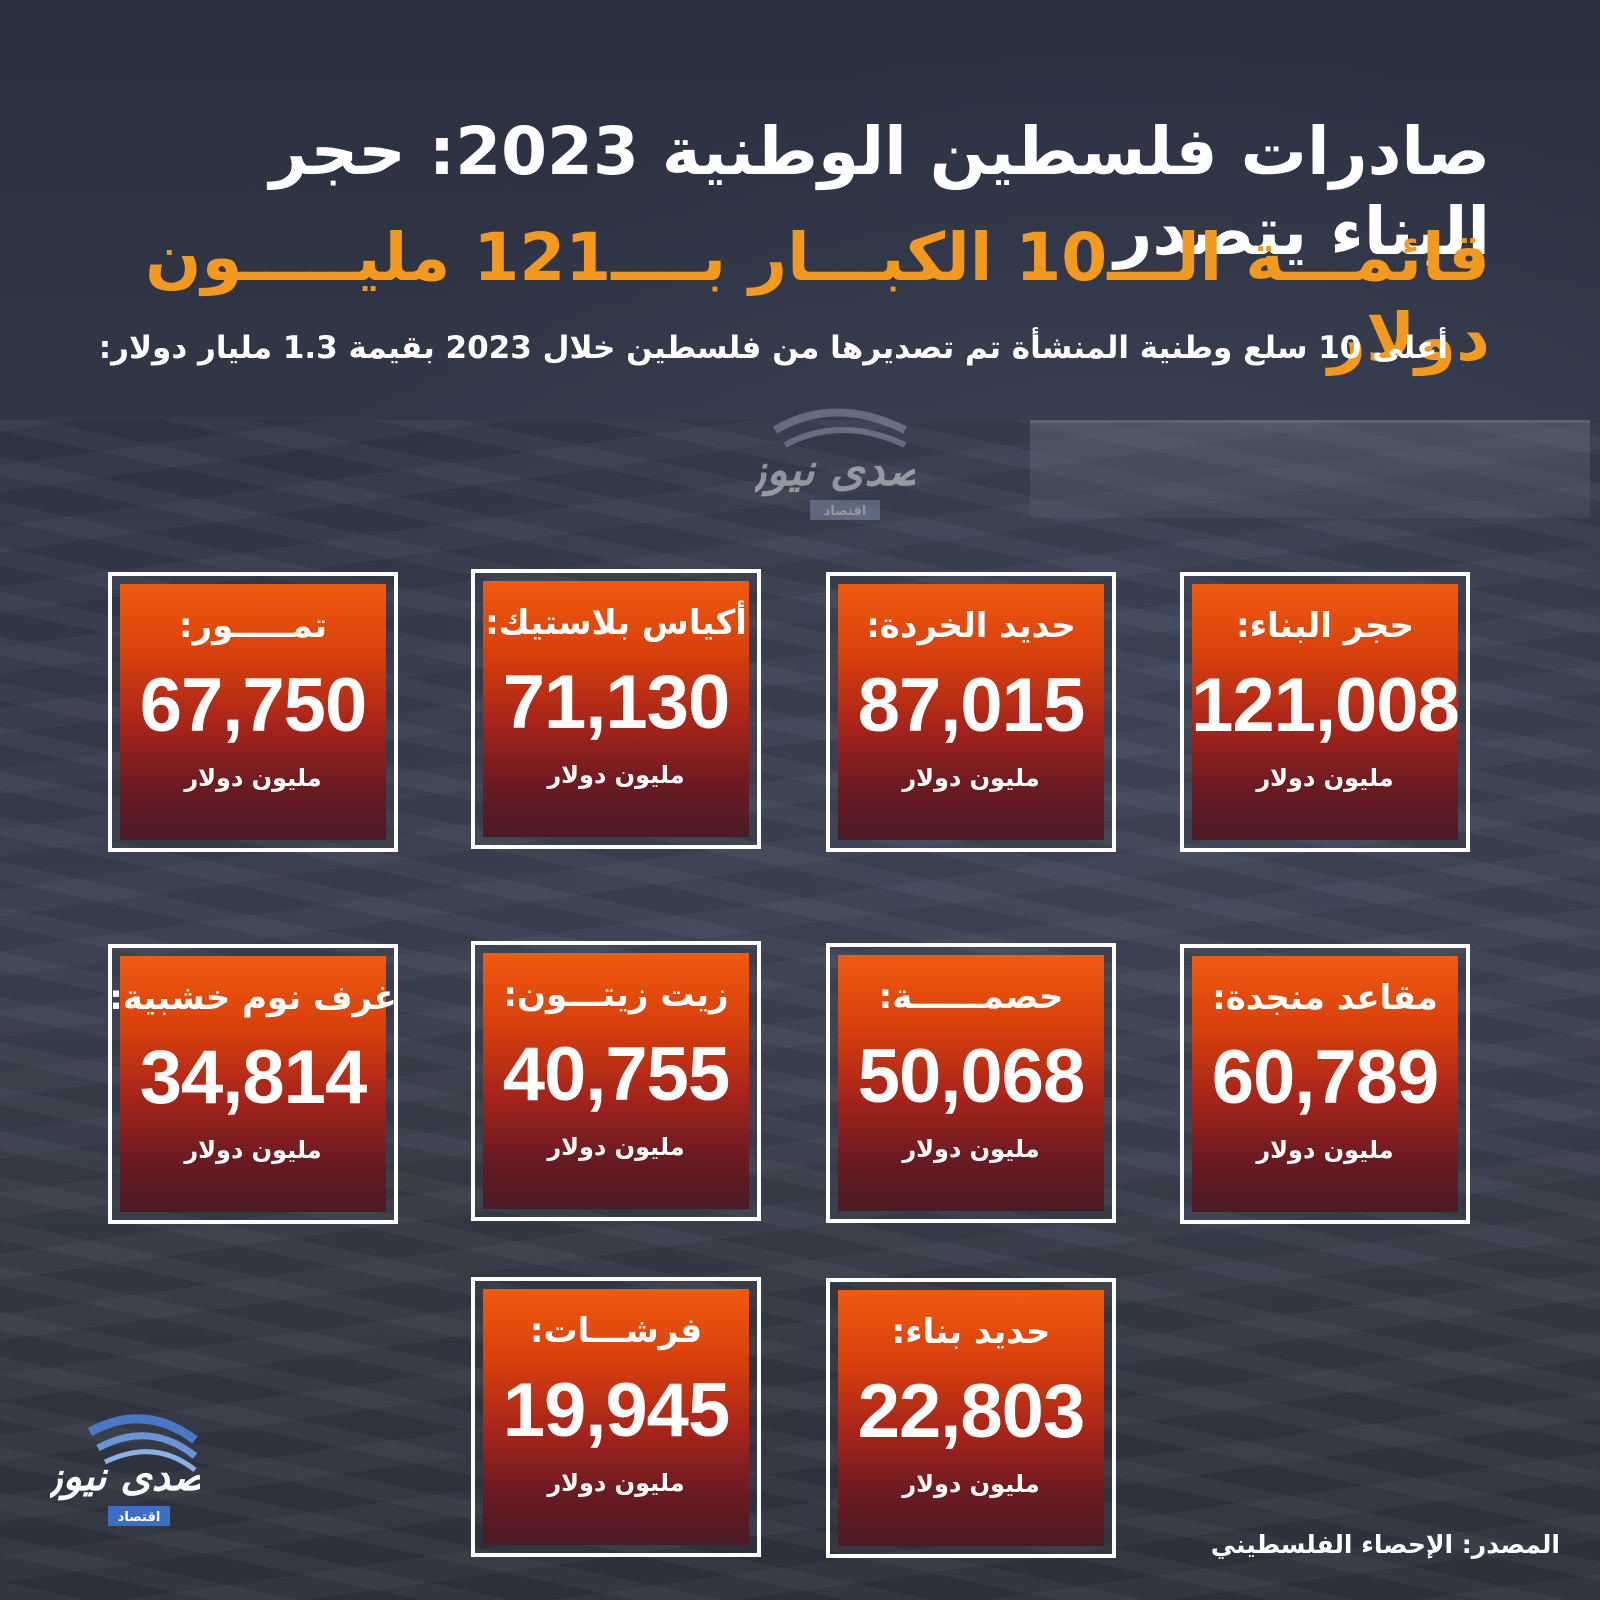 The image size is (1600, 1600). What do you see at coordinates (971, 1411) in the screenshot?
I see `card-value: 22,803` at bounding box center [971, 1411].